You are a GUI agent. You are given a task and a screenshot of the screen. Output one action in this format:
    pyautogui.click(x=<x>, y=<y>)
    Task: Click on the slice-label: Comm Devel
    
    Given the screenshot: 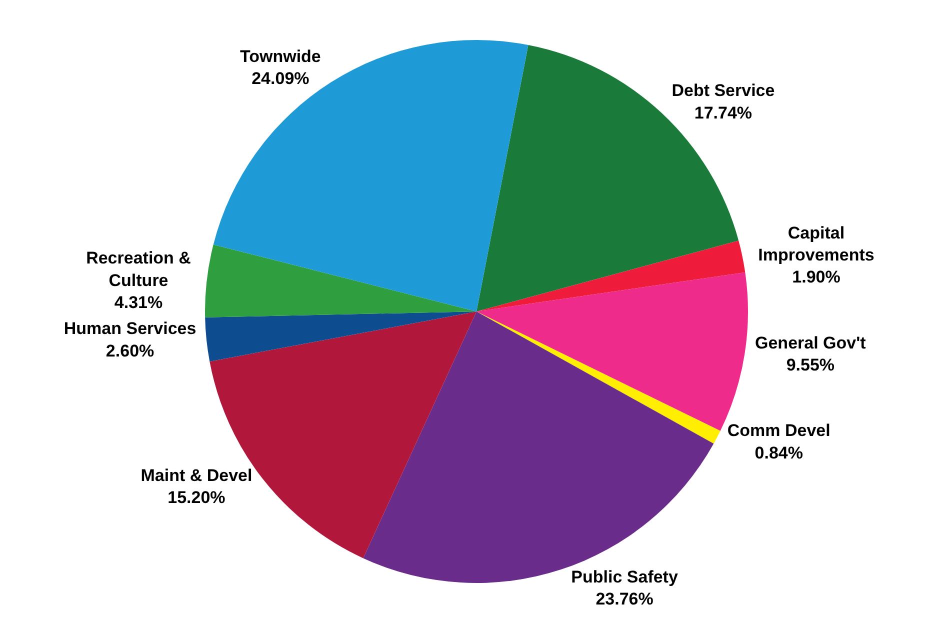 What is the action you would take?
    pyautogui.click(x=778, y=430)
    